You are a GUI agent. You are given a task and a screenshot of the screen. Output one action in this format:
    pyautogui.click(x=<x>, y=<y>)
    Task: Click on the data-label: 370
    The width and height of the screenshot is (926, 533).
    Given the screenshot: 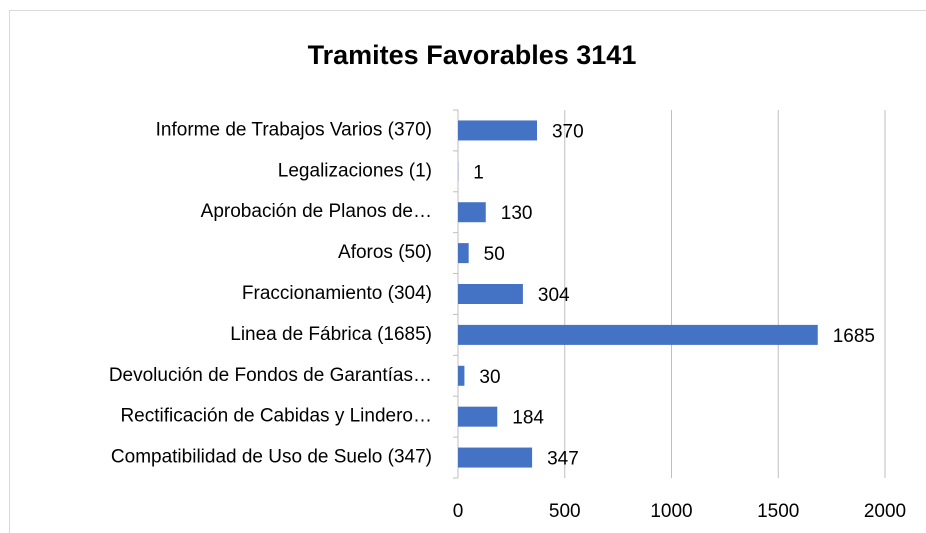 What is the action you would take?
    pyautogui.click(x=568, y=131)
    